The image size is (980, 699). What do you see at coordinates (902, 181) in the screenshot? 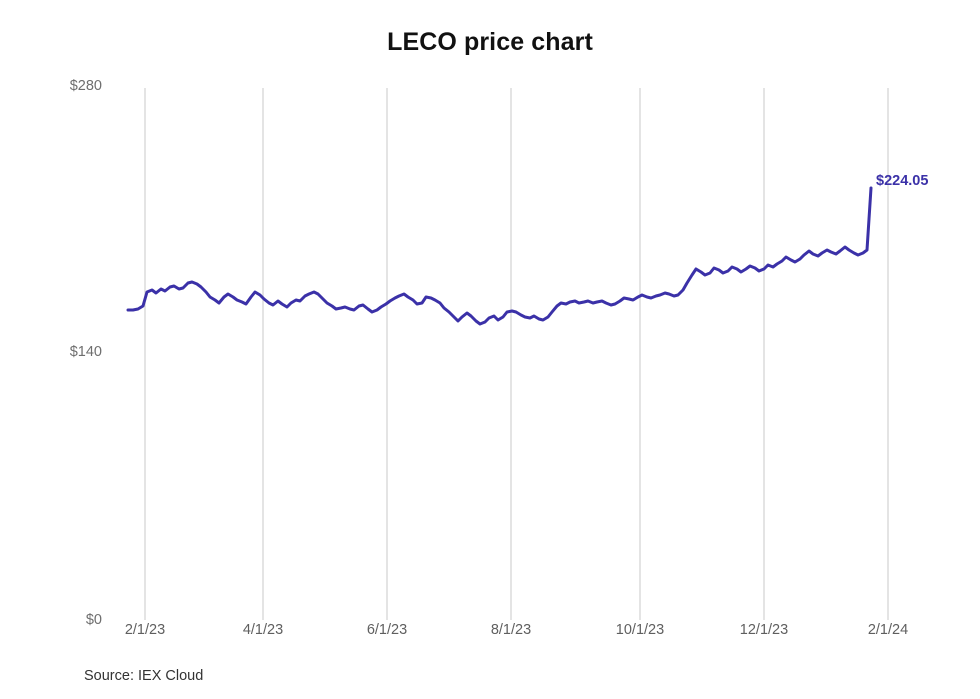
I see `last-price-annotation: $224.05` at bounding box center [902, 181].